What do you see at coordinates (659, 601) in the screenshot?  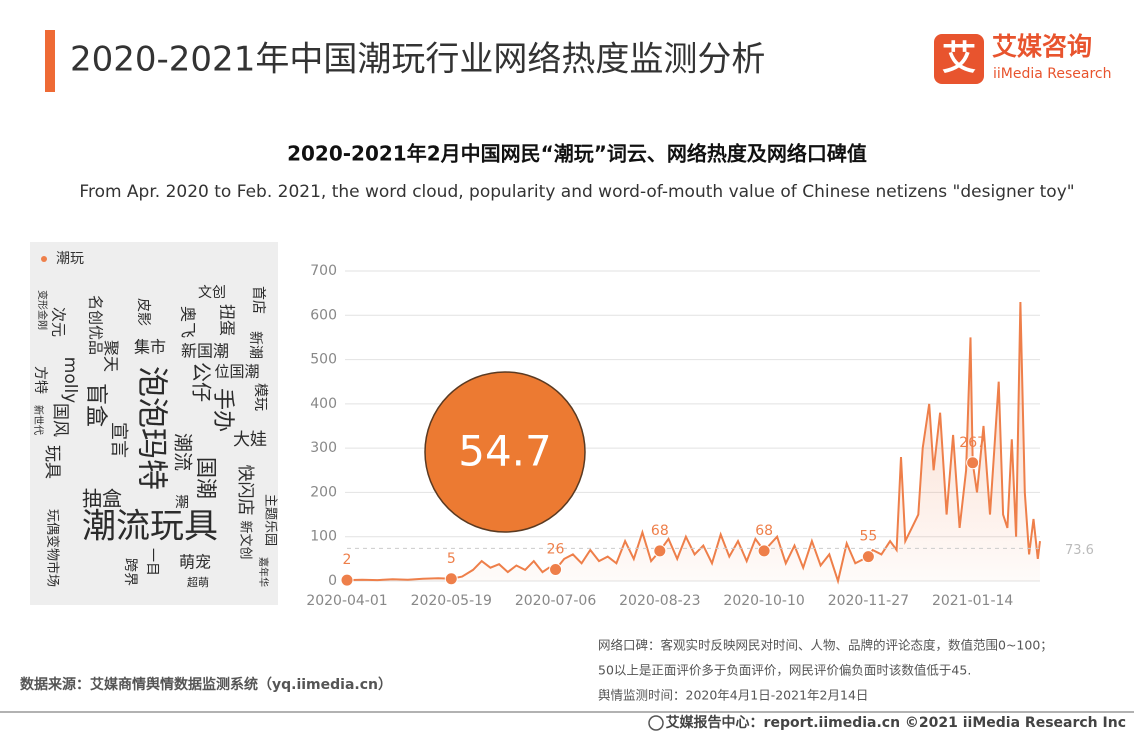 I see `x-tick-label: 2020-08-23` at bounding box center [659, 601].